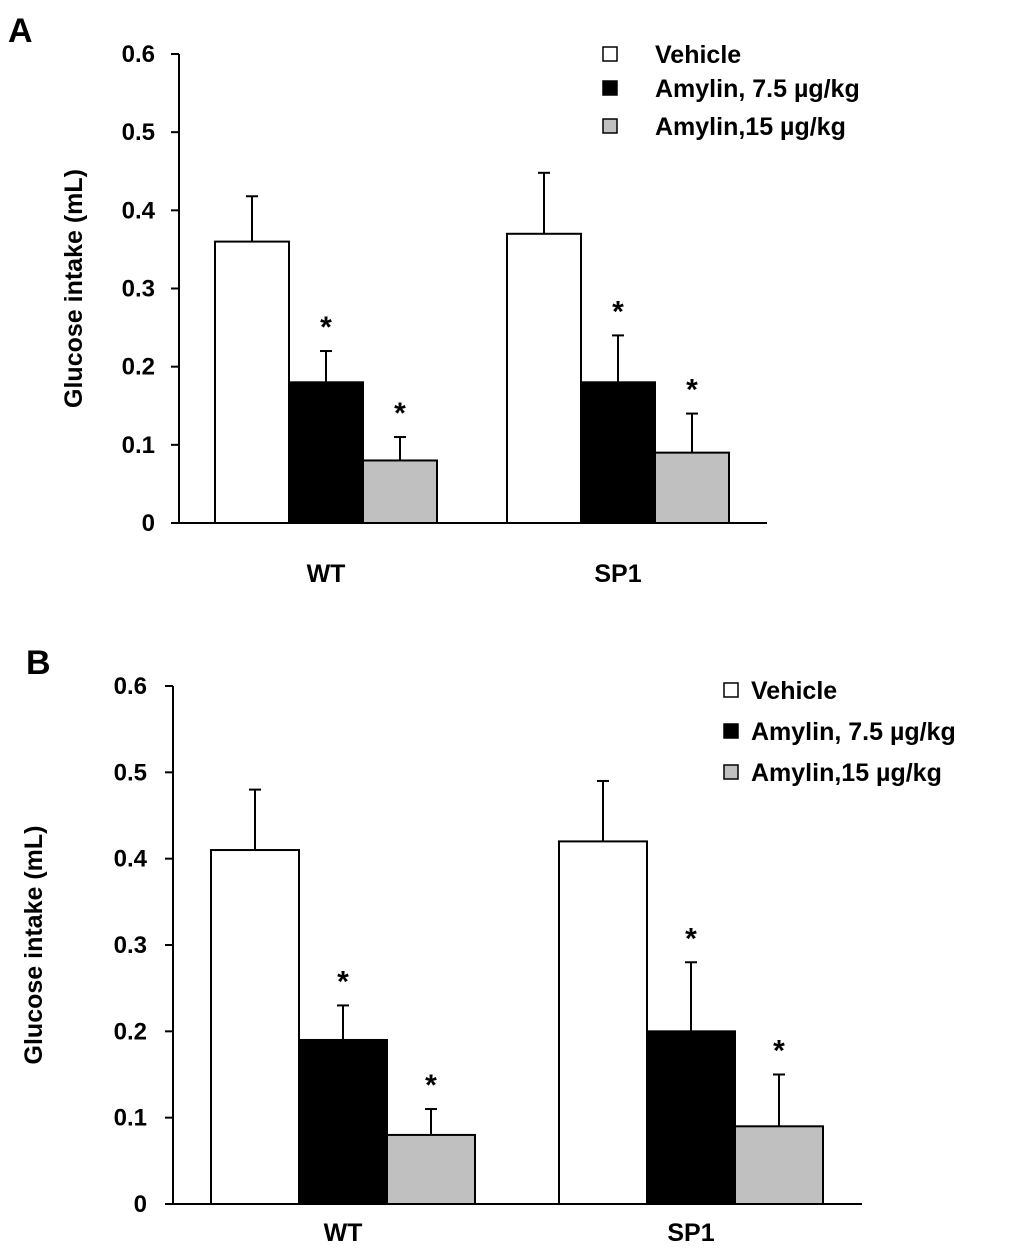 The width and height of the screenshot is (1014, 1249). Describe the element at coordinates (20, 31) in the screenshot. I see `panel-label: A` at that location.